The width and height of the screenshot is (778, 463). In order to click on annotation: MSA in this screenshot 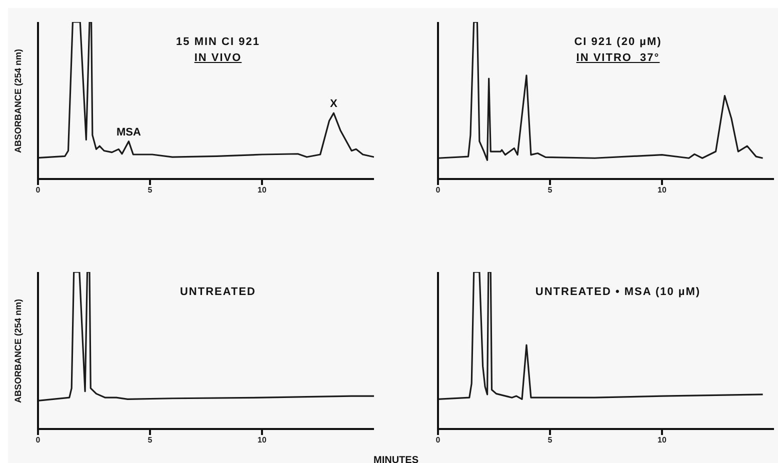, I will do `click(128, 132)`.